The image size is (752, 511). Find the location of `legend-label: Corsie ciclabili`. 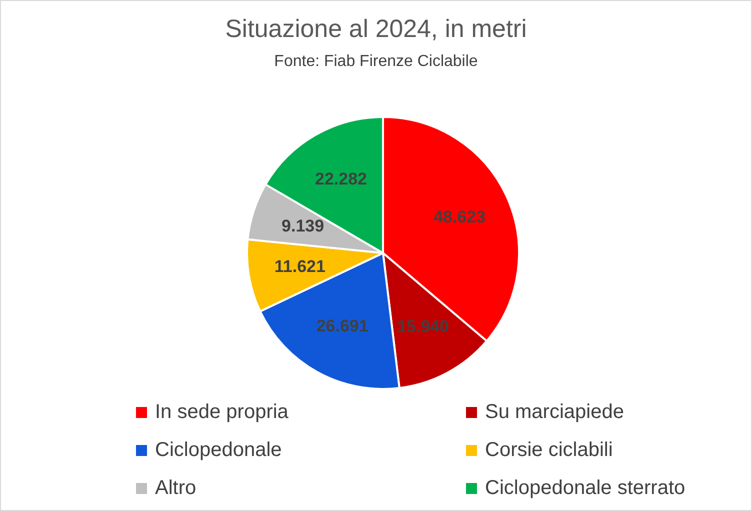

legend-label: Corsie ciclabili is located at coordinates (549, 450).